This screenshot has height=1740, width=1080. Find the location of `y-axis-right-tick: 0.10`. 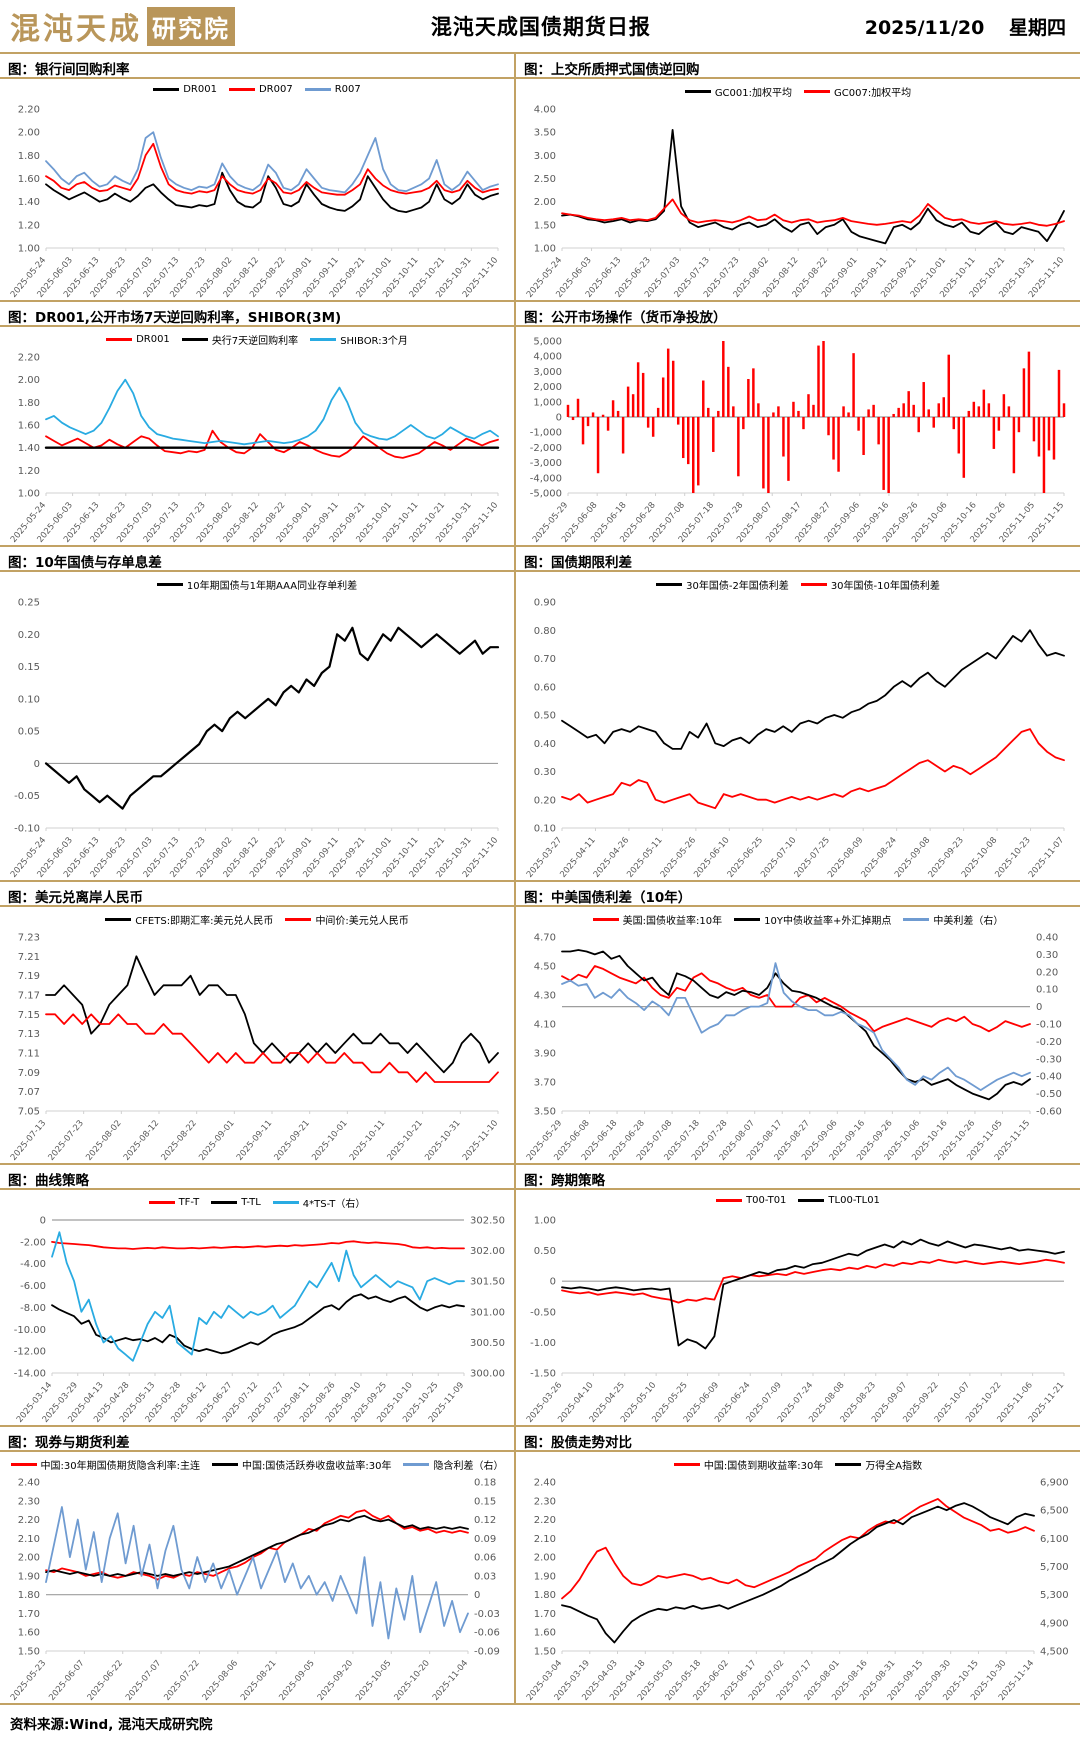

y-axis-right-tick: 0.10 is located at coordinates (1047, 990).